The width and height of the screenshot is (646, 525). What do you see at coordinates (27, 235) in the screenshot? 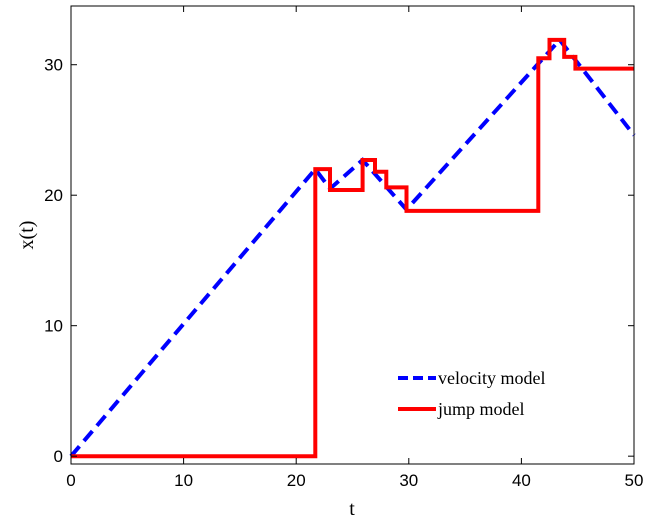
I see `y-axis-label: x(t)` at bounding box center [27, 235].